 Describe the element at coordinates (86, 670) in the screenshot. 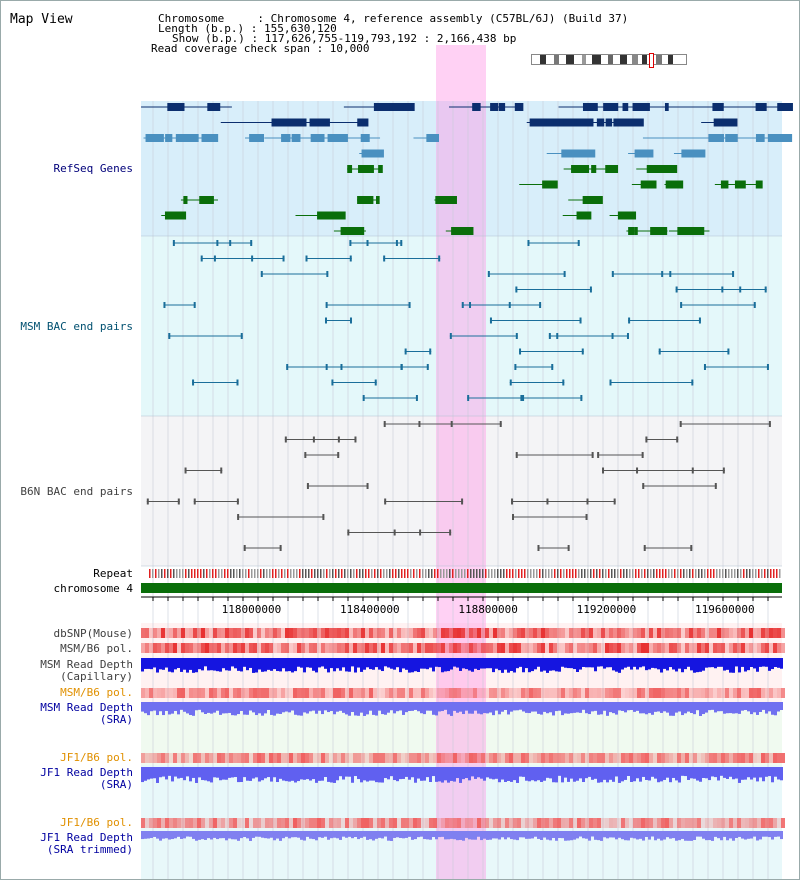

I see `track-label-msm-depth-cap: MSM Read Depth (Capillary)` at that location.